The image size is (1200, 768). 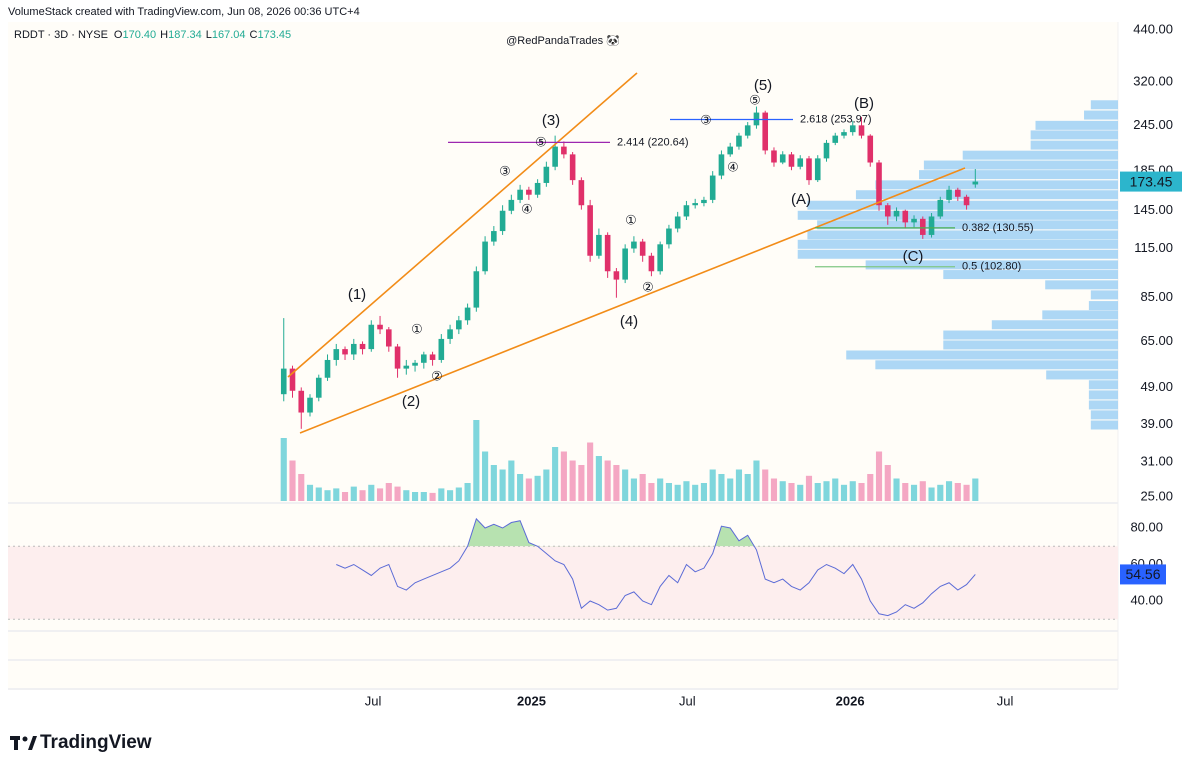 What do you see at coordinates (357, 294) in the screenshot?
I see `wave-label: (1)` at bounding box center [357, 294].